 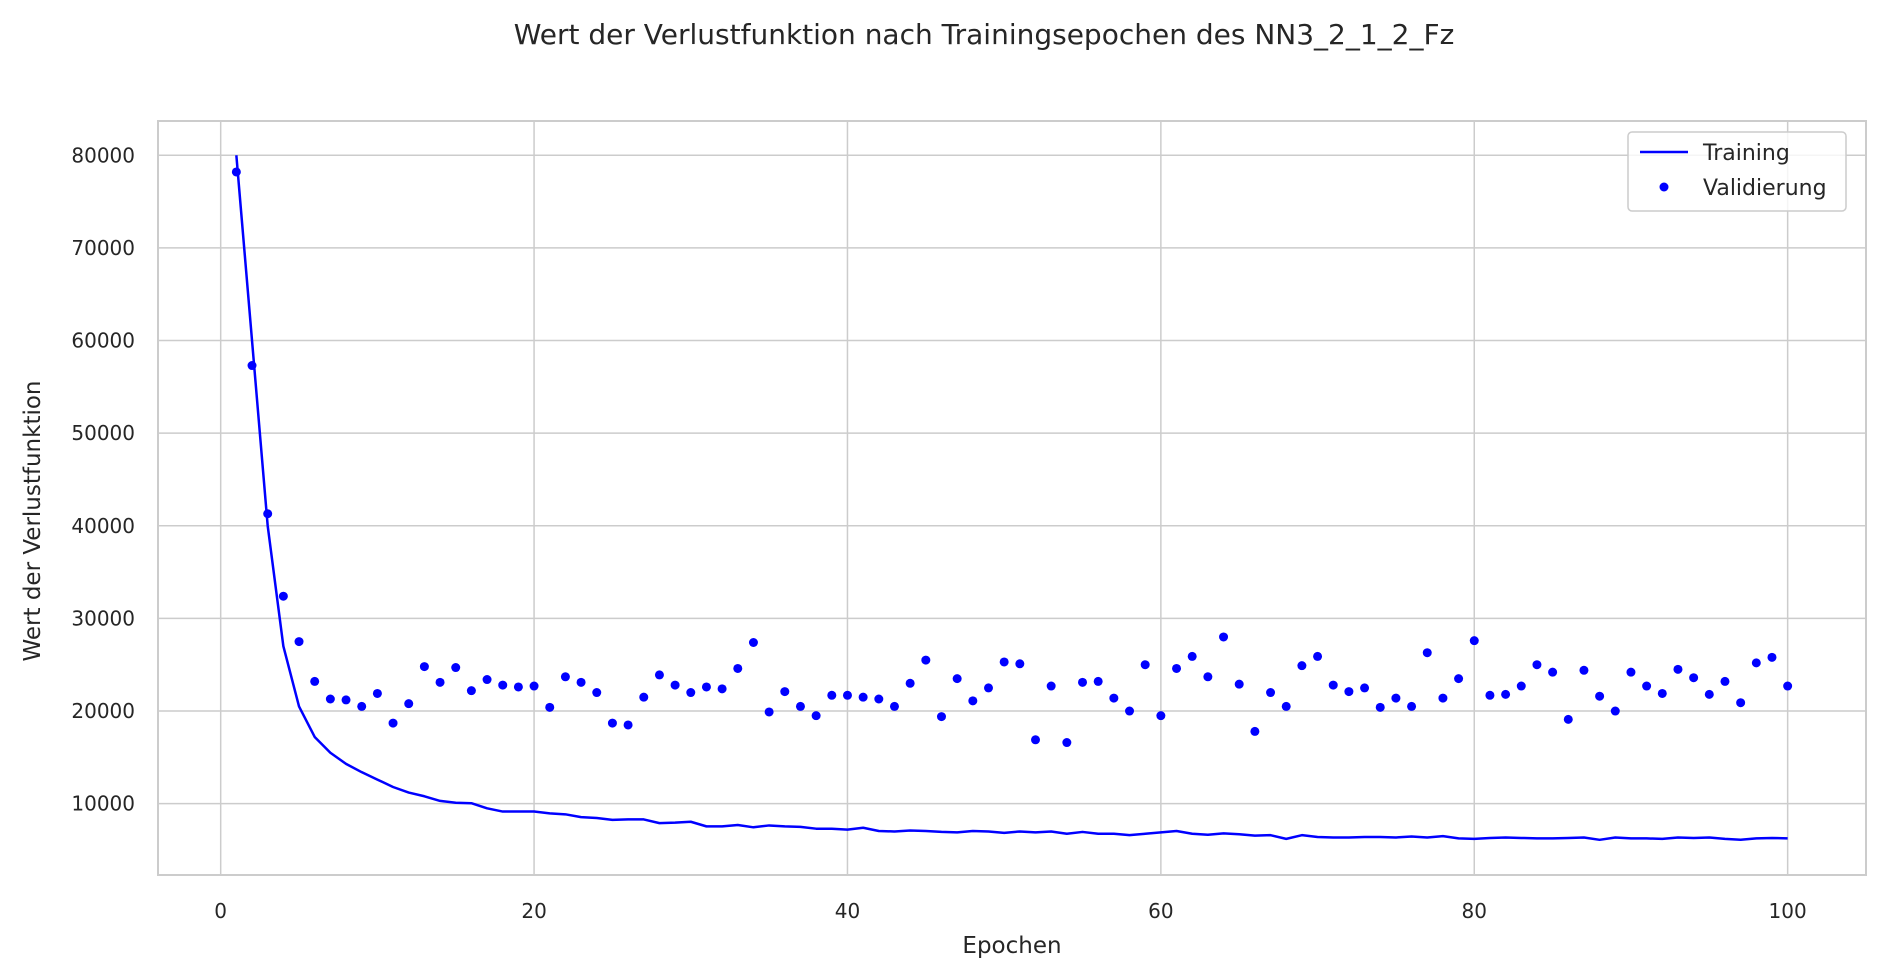 What do you see at coordinates (103, 711) in the screenshot?
I see `y-tick-label: 20000` at bounding box center [103, 711].